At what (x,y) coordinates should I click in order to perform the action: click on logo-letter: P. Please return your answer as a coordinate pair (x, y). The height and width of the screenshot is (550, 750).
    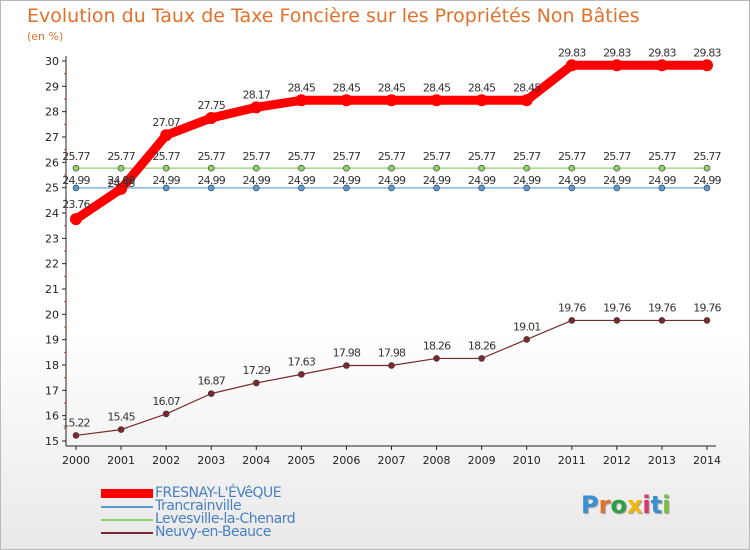
    Looking at the image, I should click on (590, 505).